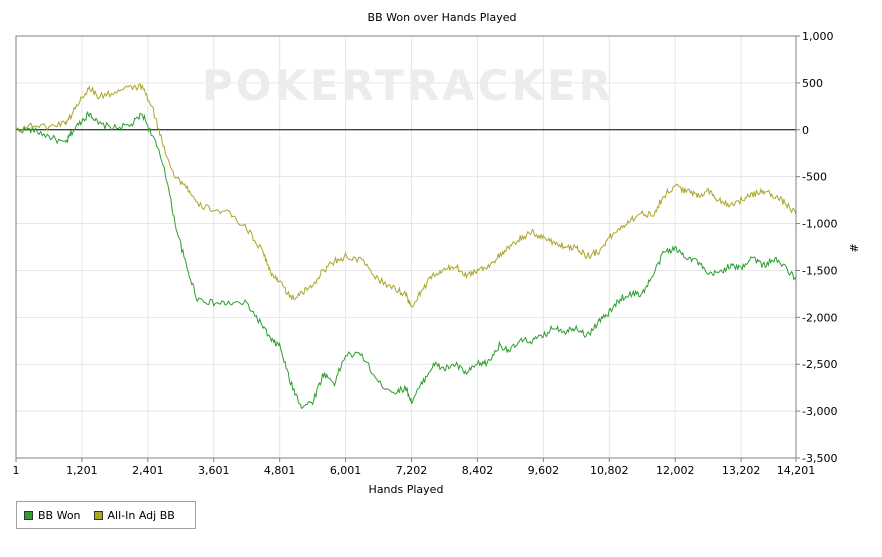 The image size is (882, 557). I want to click on y-tick-label: -2,000, so click(819, 317).